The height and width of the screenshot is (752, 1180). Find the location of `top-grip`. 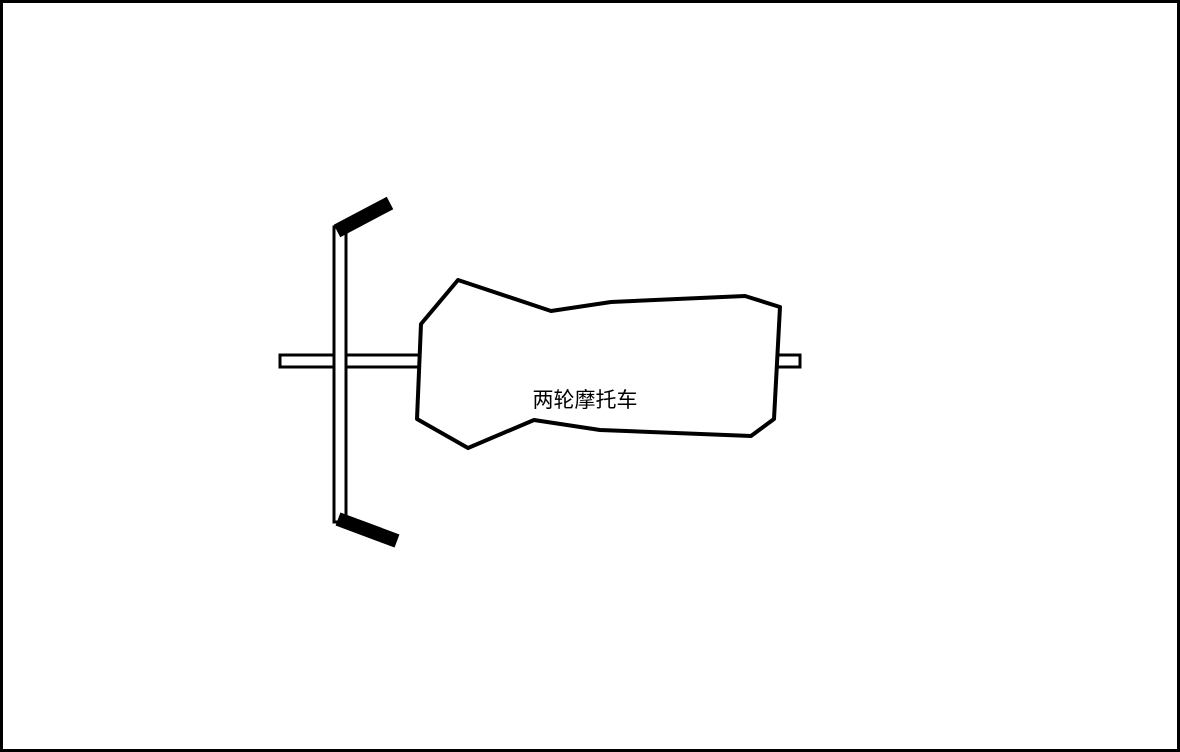

top-grip is located at coordinates (363, 217).